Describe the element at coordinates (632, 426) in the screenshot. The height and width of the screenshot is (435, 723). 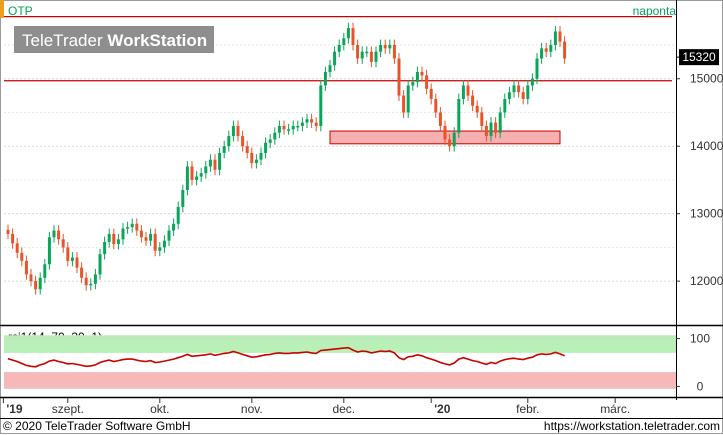
I see `footer-url: https://workstation.teletrader.com` at that location.